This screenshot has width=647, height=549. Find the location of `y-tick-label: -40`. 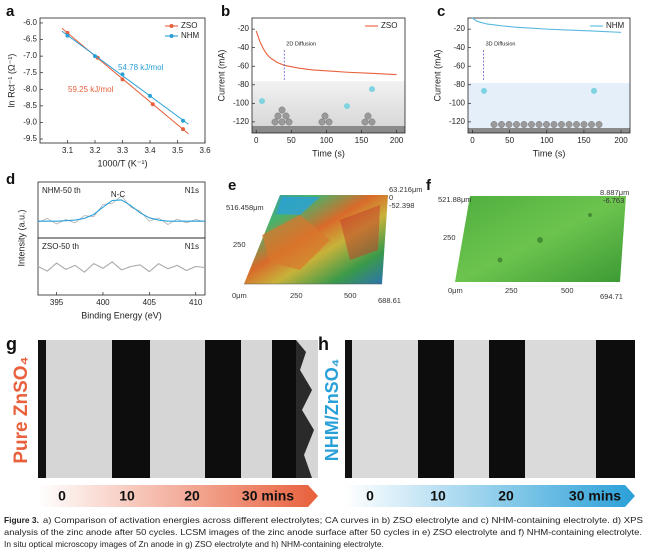

y-tick-label: -40 is located at coordinates (459, 47).